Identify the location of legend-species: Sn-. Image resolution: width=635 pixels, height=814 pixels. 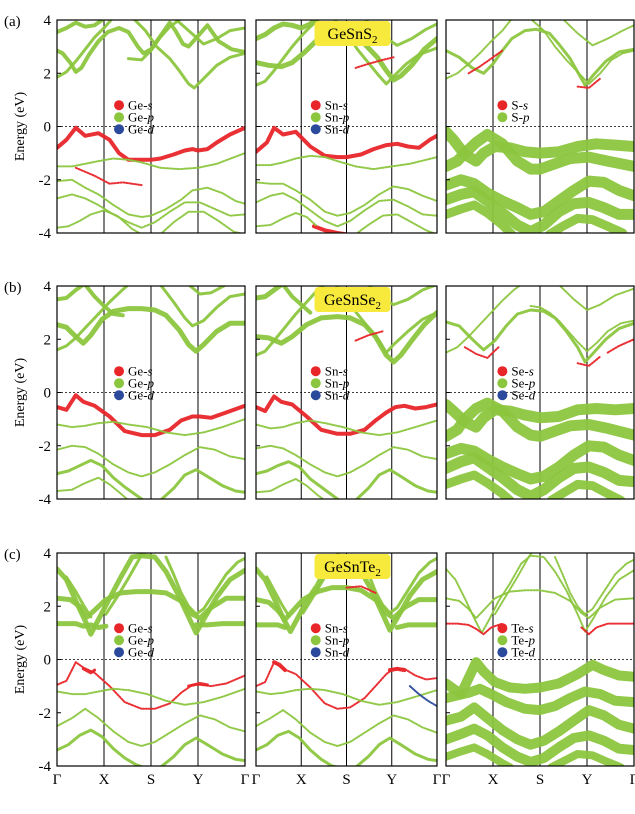
(334, 652).